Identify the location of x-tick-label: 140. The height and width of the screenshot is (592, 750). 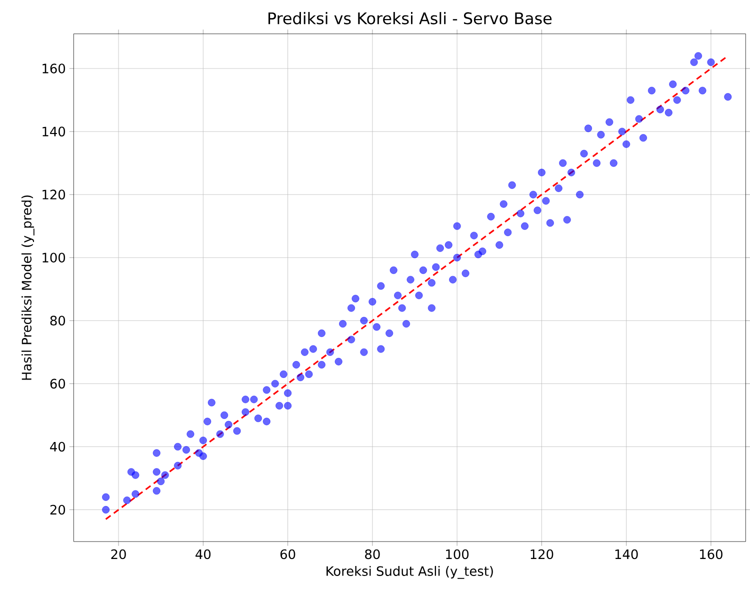
(626, 554).